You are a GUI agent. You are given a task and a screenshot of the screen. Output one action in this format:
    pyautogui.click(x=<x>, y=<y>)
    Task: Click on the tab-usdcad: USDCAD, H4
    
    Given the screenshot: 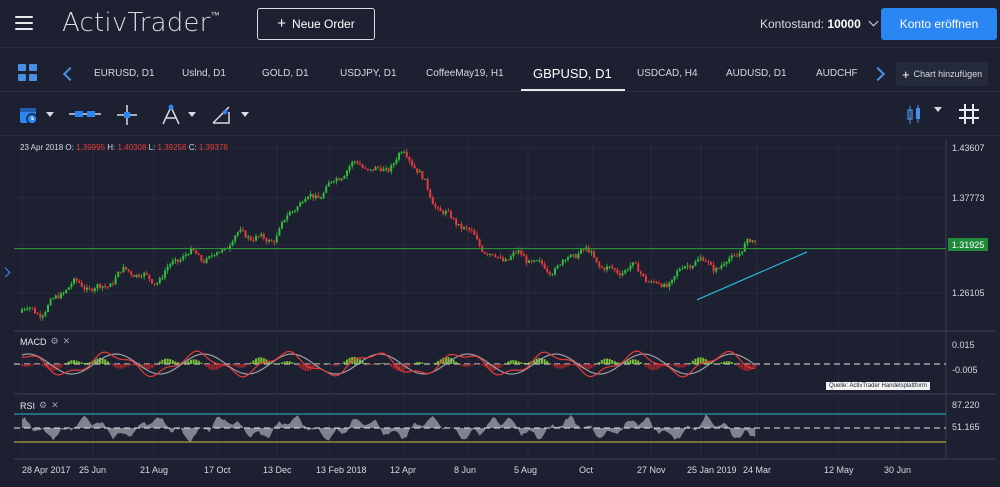 What is the action you would take?
    pyautogui.click(x=667, y=73)
    